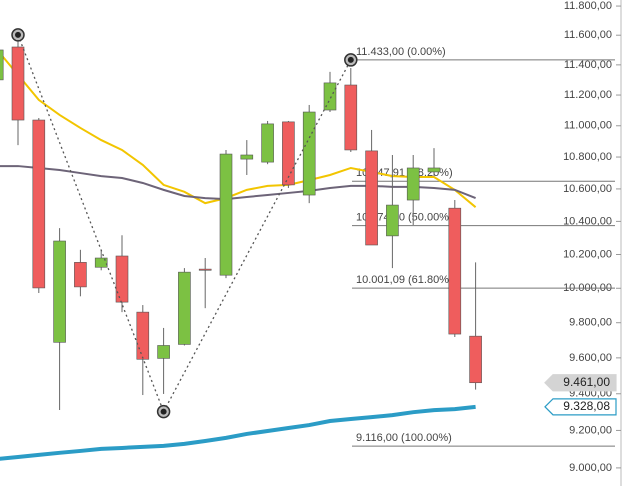 The image size is (630, 486). I want to click on fib-label: 9.116,00 (100.00%), so click(404, 438).